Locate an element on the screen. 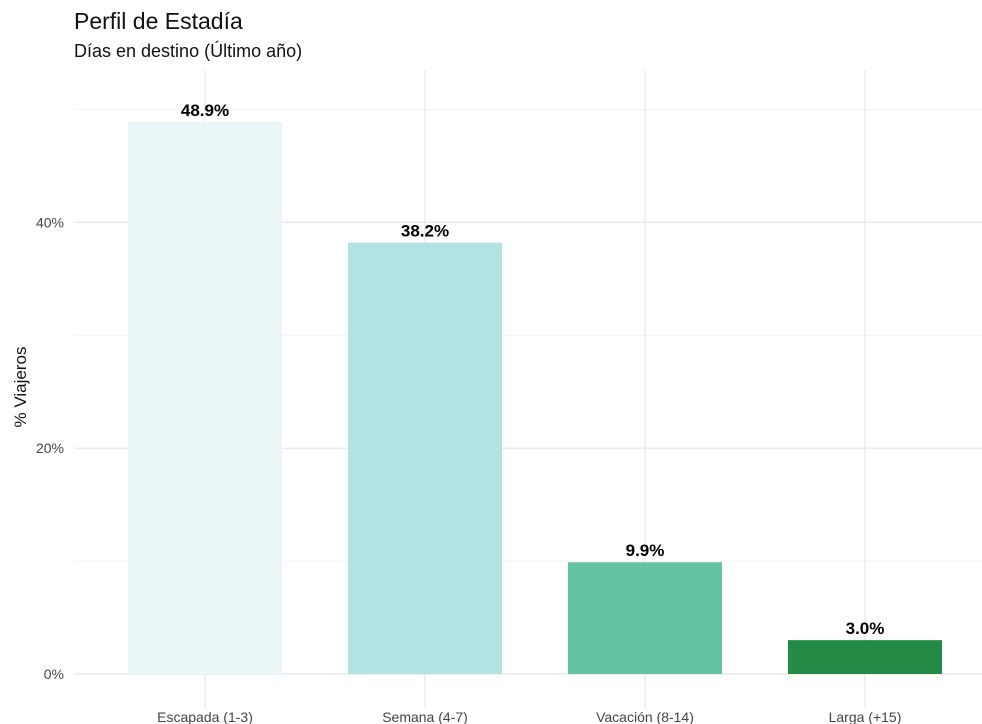 This screenshot has height=724, width=982. y-axis-title: % Viajeros is located at coordinates (20, 387).